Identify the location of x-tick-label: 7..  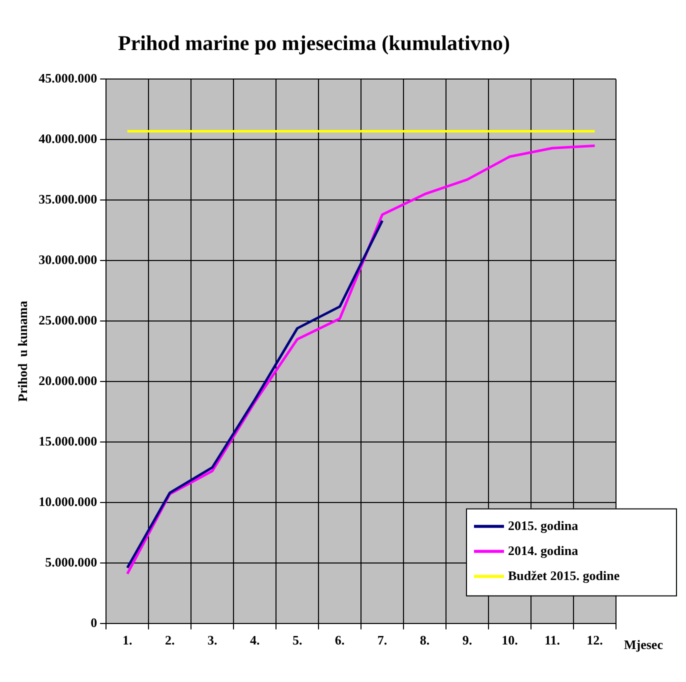
(382, 640).